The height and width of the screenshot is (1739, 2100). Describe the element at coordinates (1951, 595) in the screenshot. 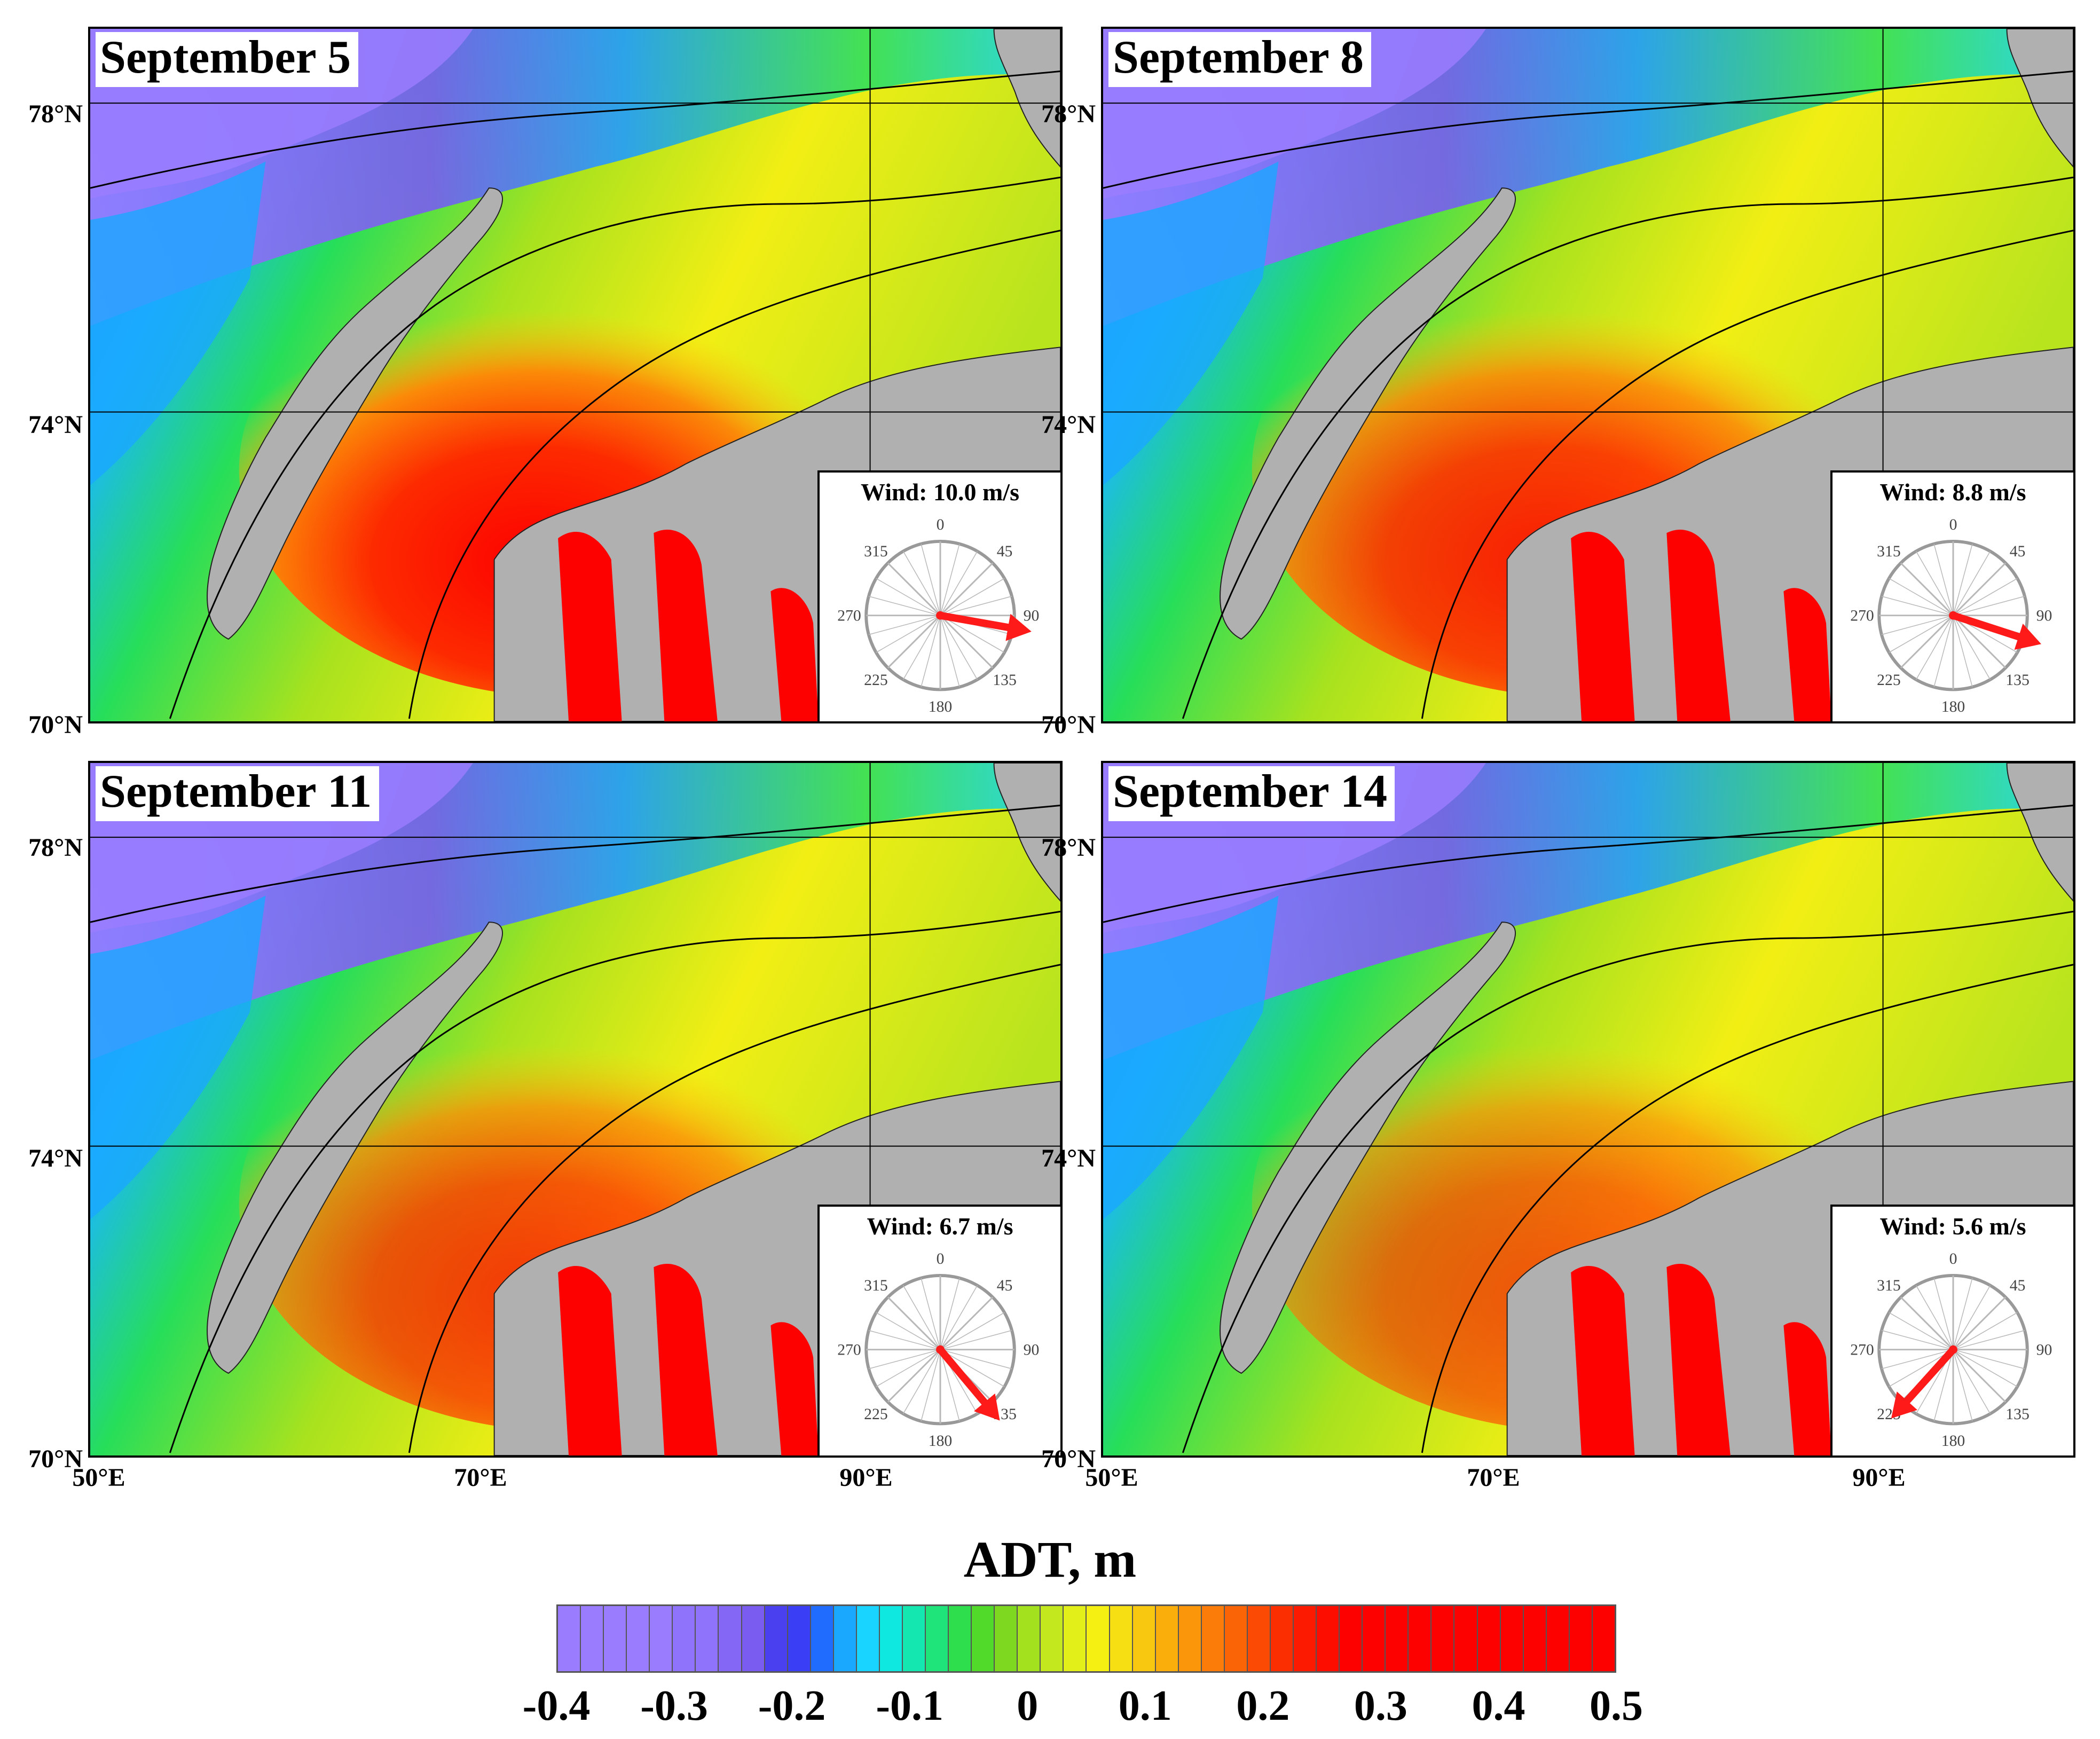

I see `wind-rose: Wind: 8.8 m/s 0 45 90 135 180 225 270 315` at that location.